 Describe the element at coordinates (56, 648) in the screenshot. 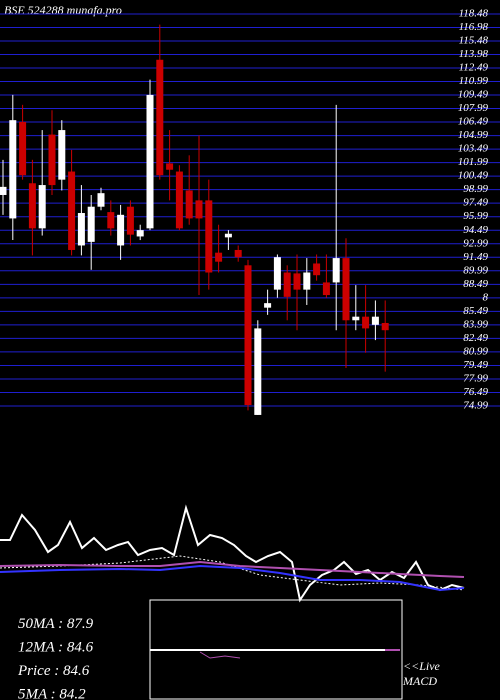

I see `stat-label: 12MA : 84.6` at that location.